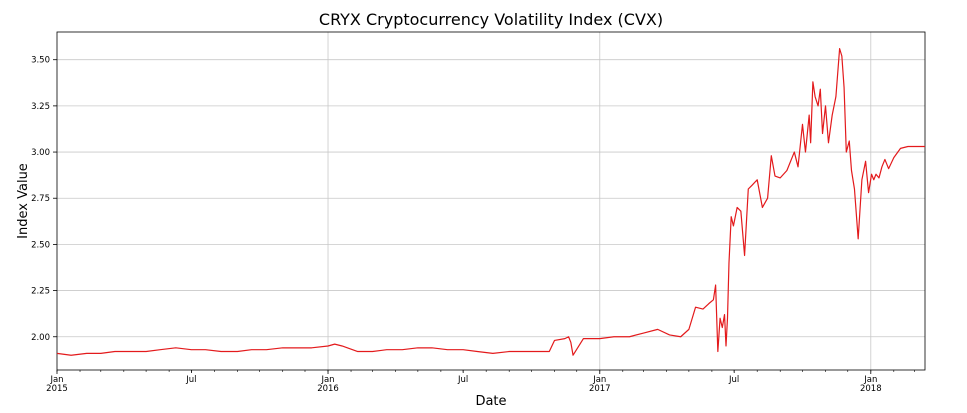  I want to click on y-tick-label: 2.00, so click(40, 338).